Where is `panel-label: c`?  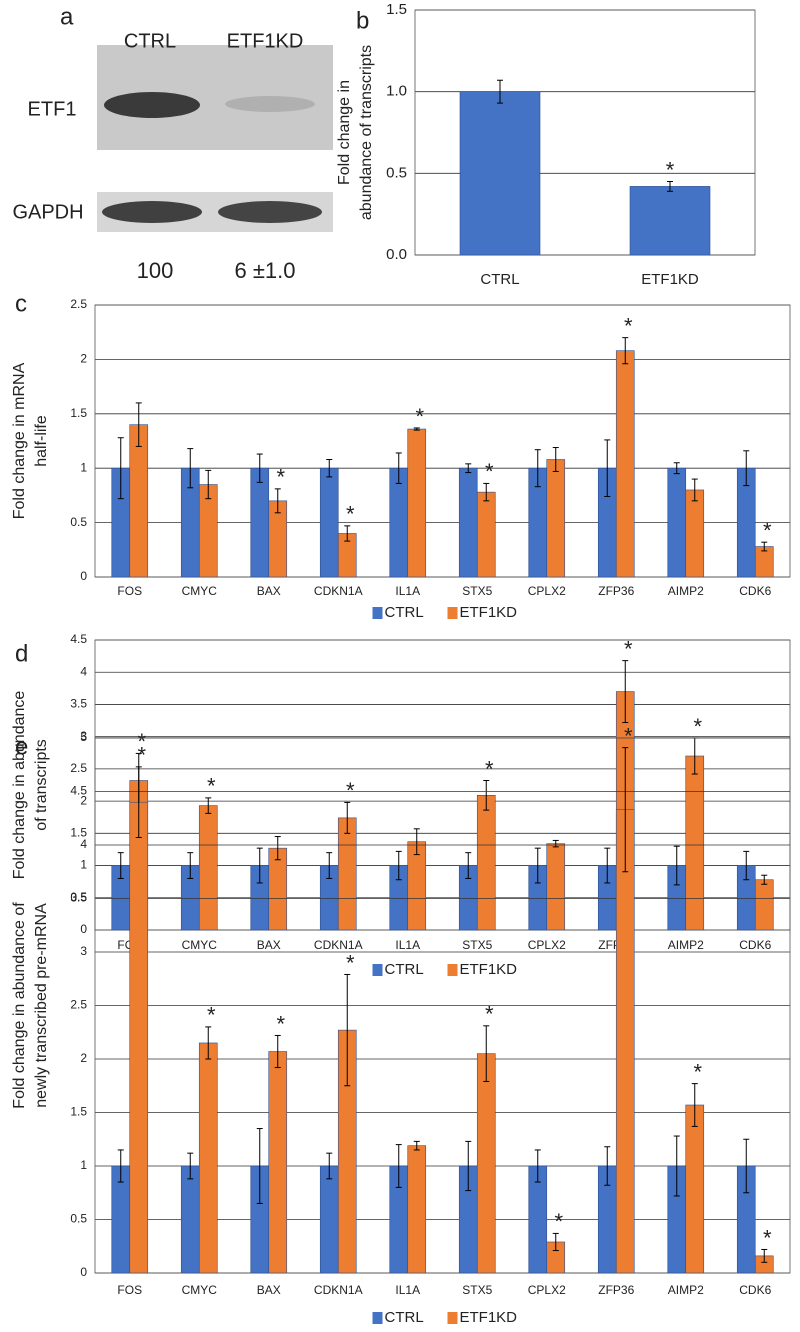
panel-label: c is located at coordinates (21, 303).